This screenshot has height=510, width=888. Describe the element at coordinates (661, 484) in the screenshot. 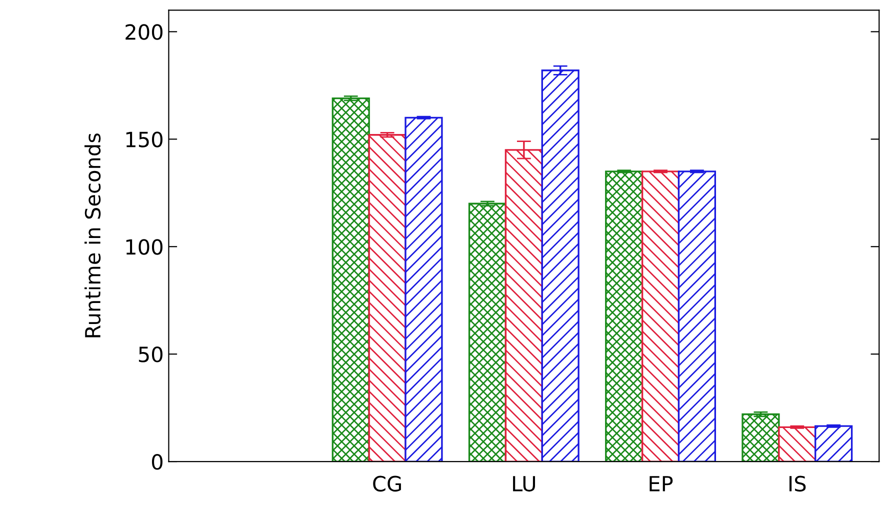

I see `x-tick-label: EP` at that location.